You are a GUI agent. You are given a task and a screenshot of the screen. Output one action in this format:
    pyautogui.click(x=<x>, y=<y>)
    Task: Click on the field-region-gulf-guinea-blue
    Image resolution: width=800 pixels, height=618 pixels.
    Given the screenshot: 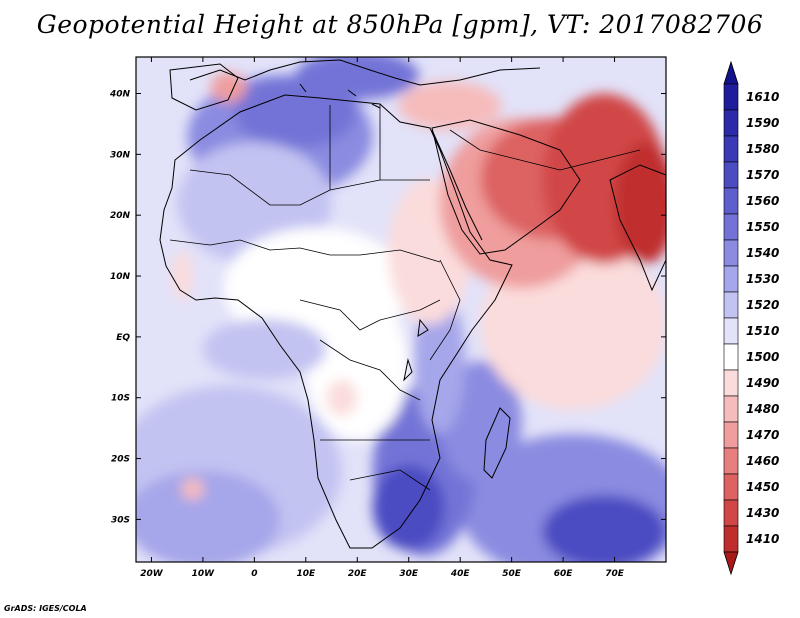 What is the action you would take?
    pyautogui.click(x=264, y=349)
    